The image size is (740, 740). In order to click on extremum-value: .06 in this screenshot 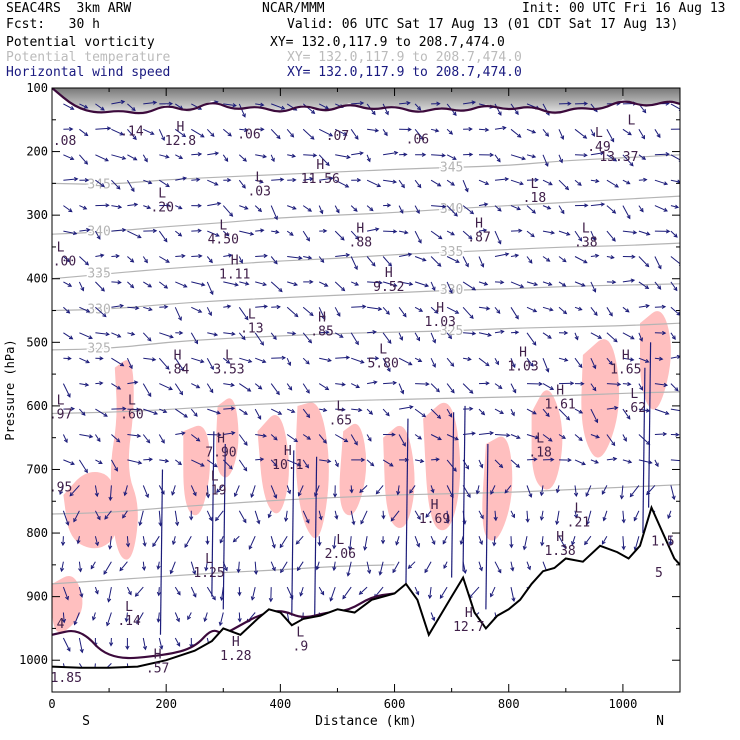, I will do `click(248, 135)`.